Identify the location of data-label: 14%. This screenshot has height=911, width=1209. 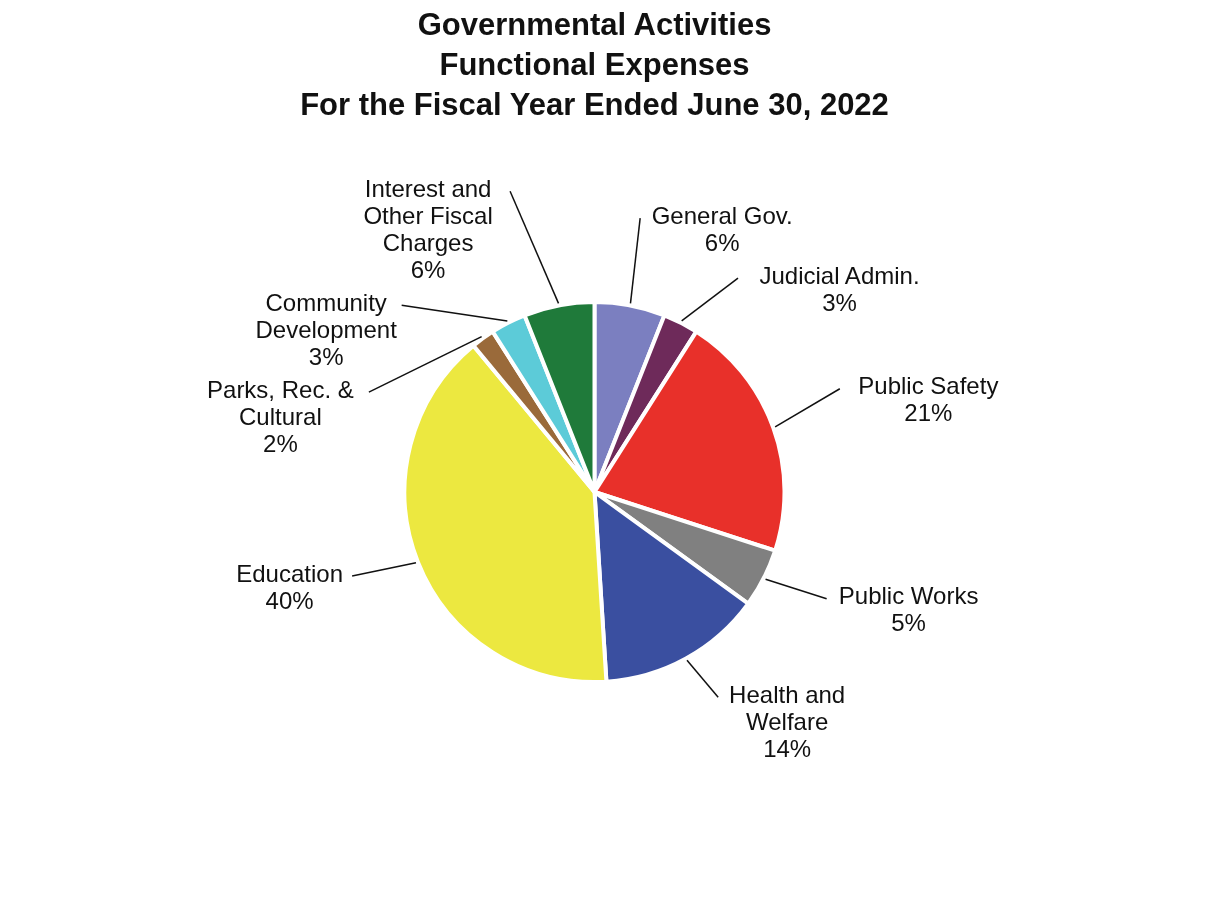
(787, 748).